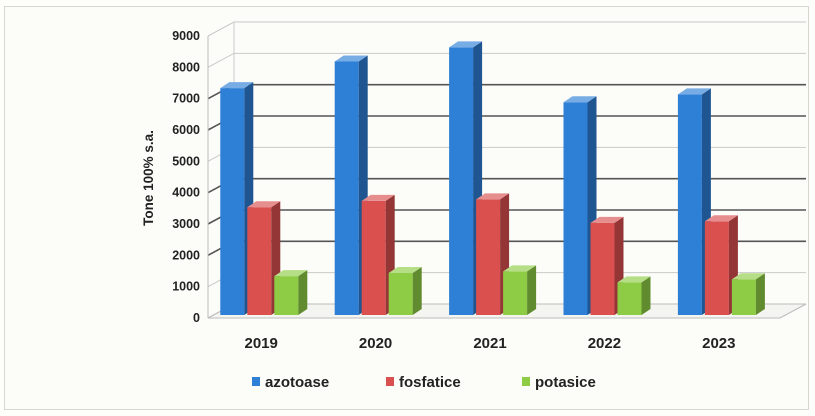 This screenshot has height=416, width=815. What do you see at coordinates (186, 287) in the screenshot?
I see `y-tick-label: 1000` at bounding box center [186, 287].